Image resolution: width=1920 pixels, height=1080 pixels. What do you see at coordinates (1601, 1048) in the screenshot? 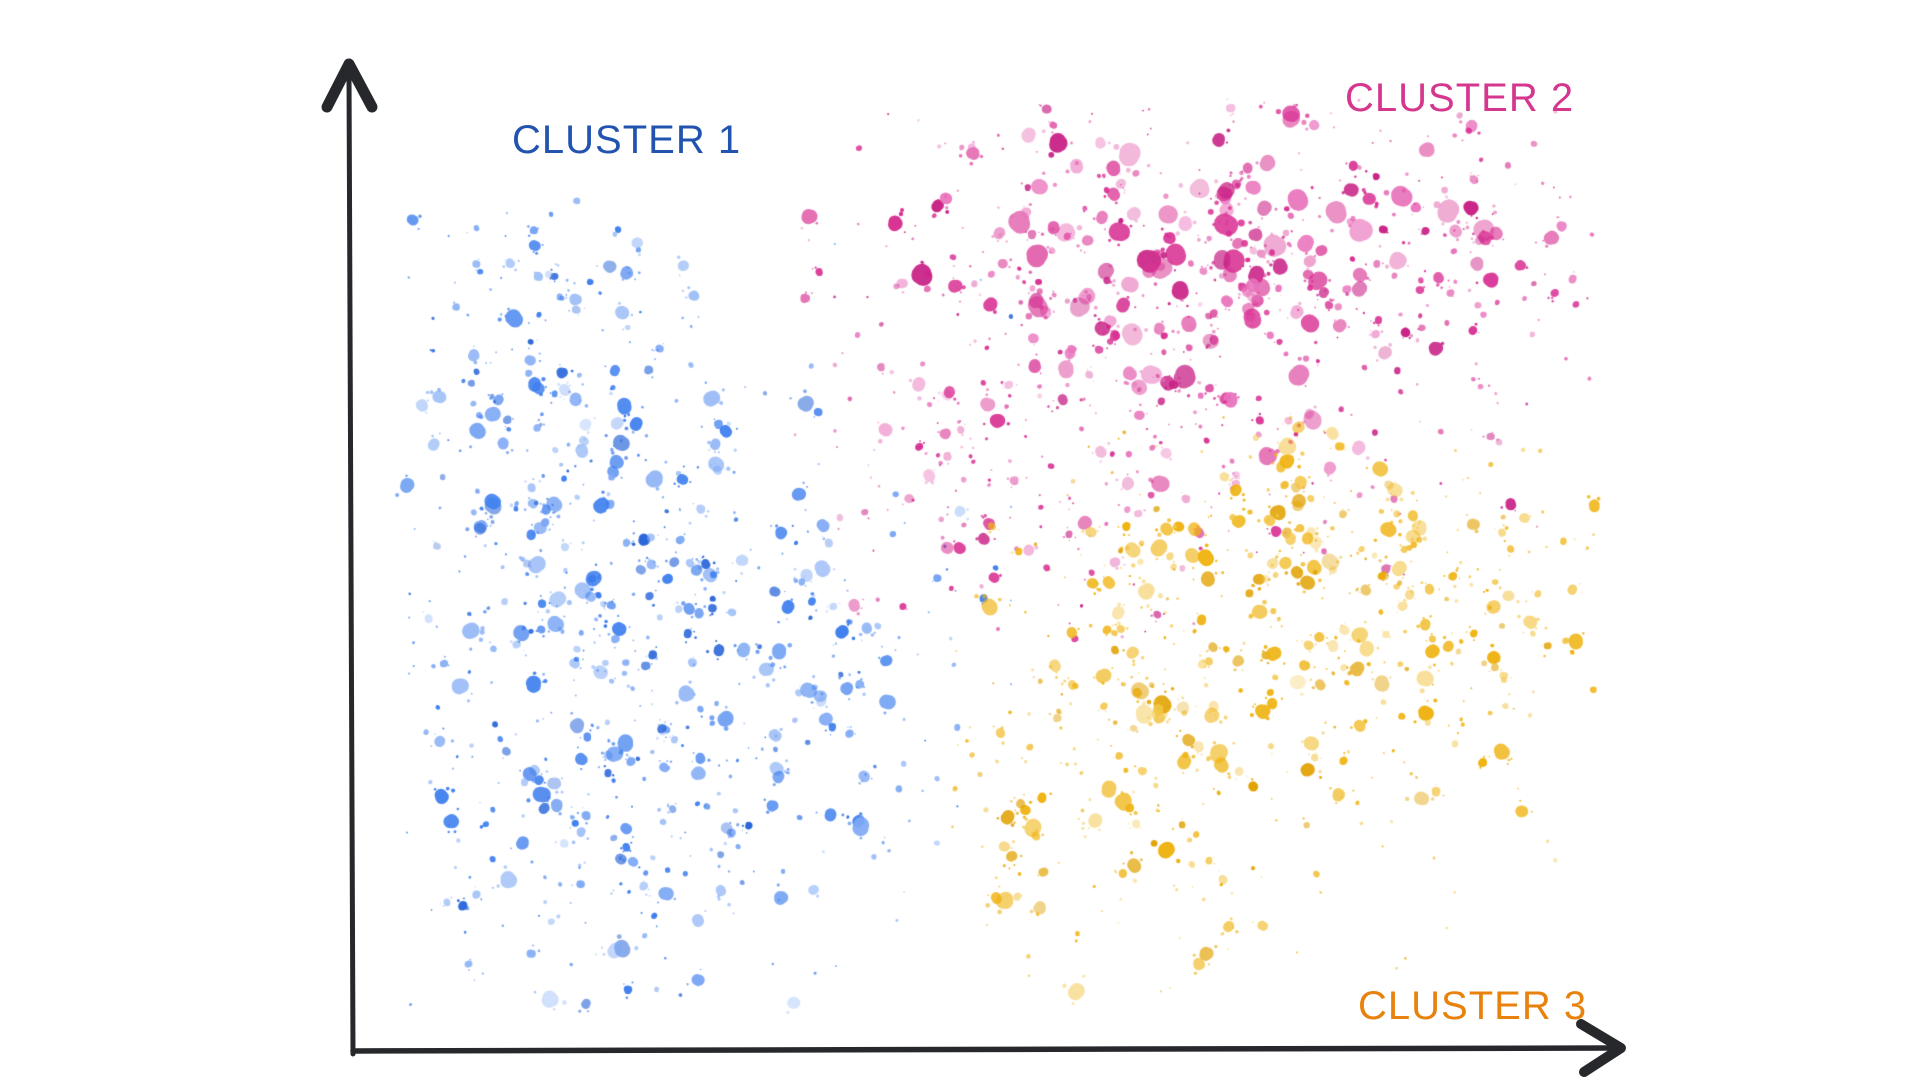
I see `x-axis-arrow-icon` at bounding box center [1601, 1048].